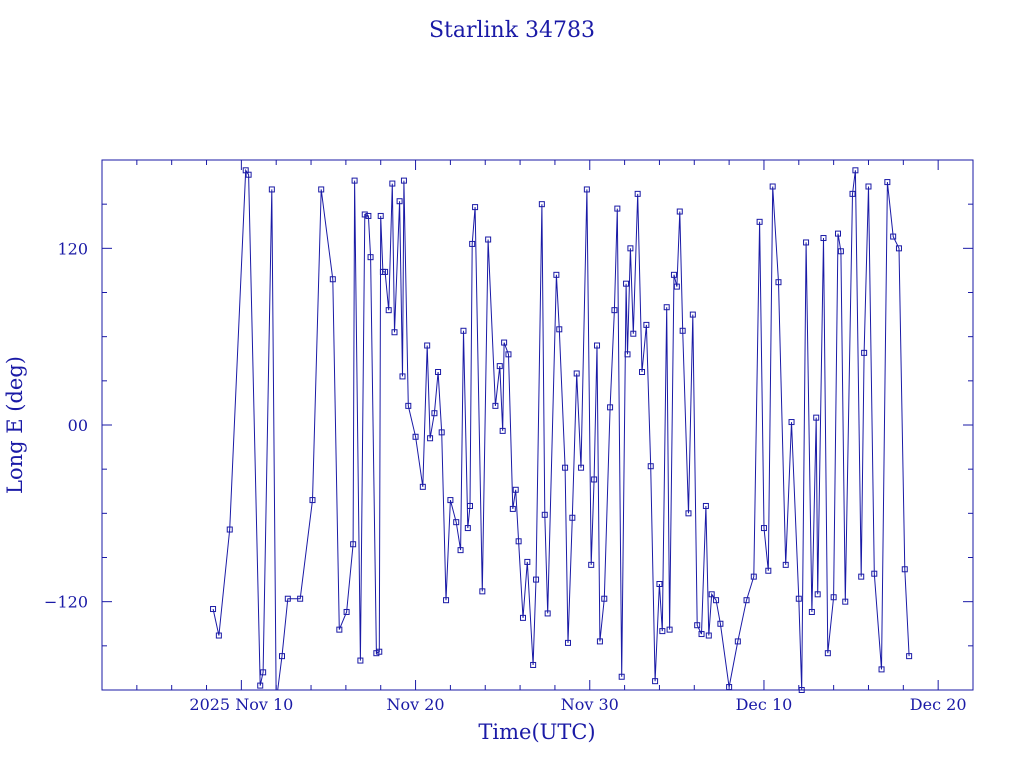 Image resolution: width=1024 pixels, height=768 pixels. I want to click on x-tick-label: Nov 30, so click(590, 704).